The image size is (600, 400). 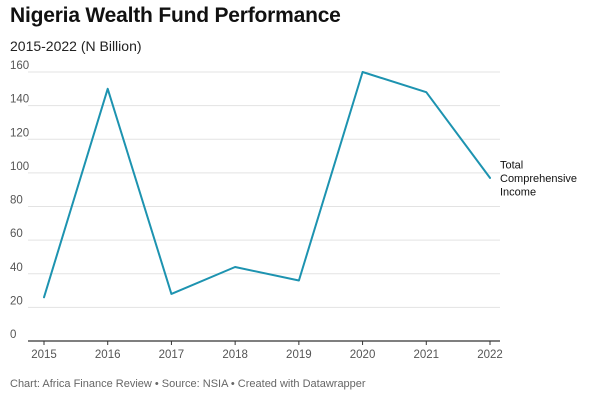 What do you see at coordinates (16, 268) in the screenshot?
I see `y-tick-label: 40` at bounding box center [16, 268].